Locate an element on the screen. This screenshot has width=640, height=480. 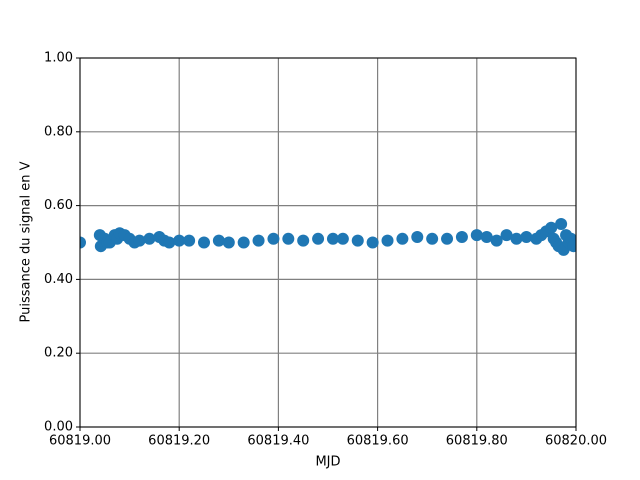
x-axis-label: MJD is located at coordinates (327, 462).